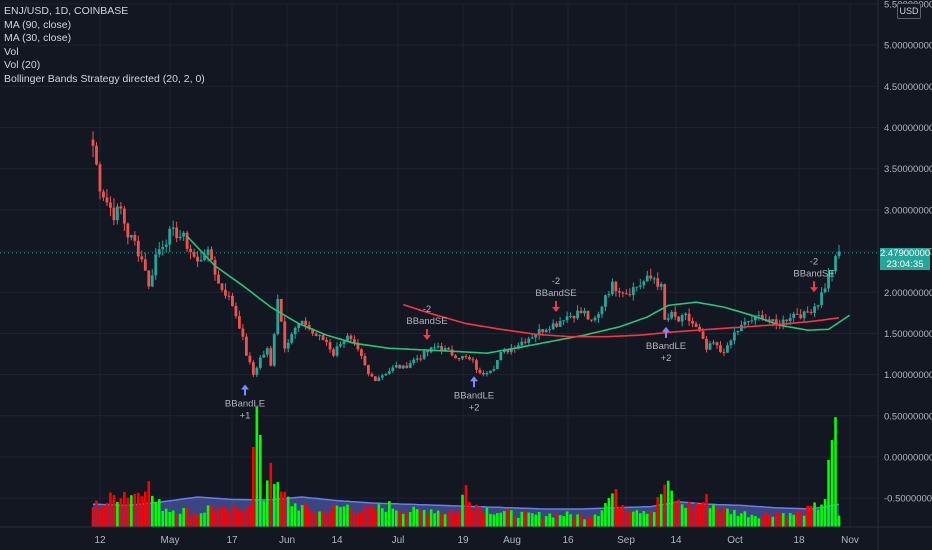  What do you see at coordinates (621, 320) in the screenshot?
I see `ma90-line` at bounding box center [621, 320].